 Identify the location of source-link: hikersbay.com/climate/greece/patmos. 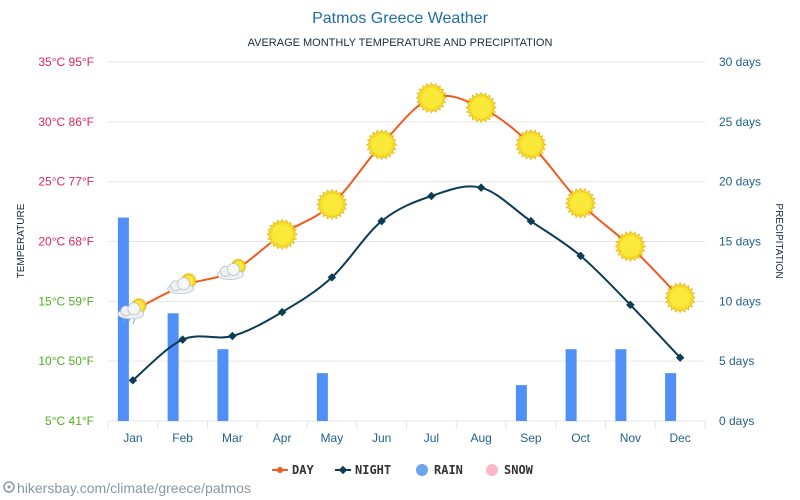
(127, 488).